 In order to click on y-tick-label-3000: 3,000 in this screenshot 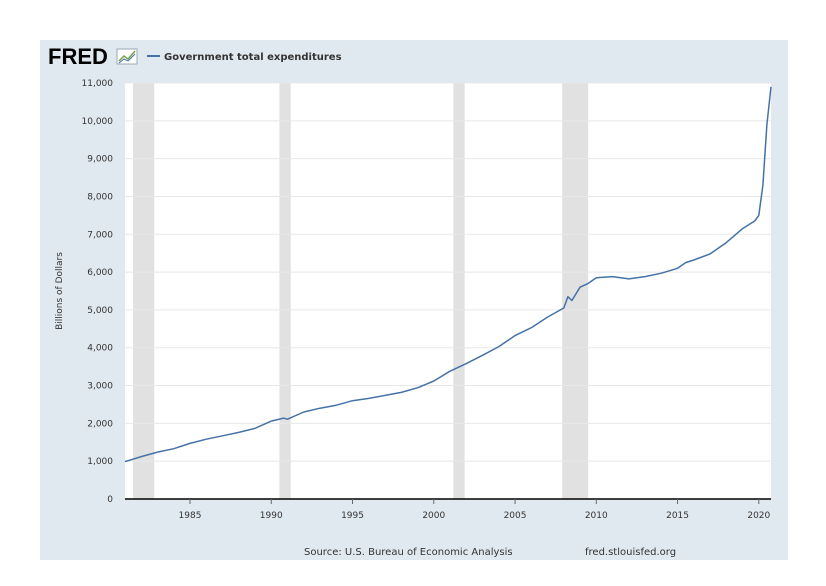, I will do `click(100, 387)`.